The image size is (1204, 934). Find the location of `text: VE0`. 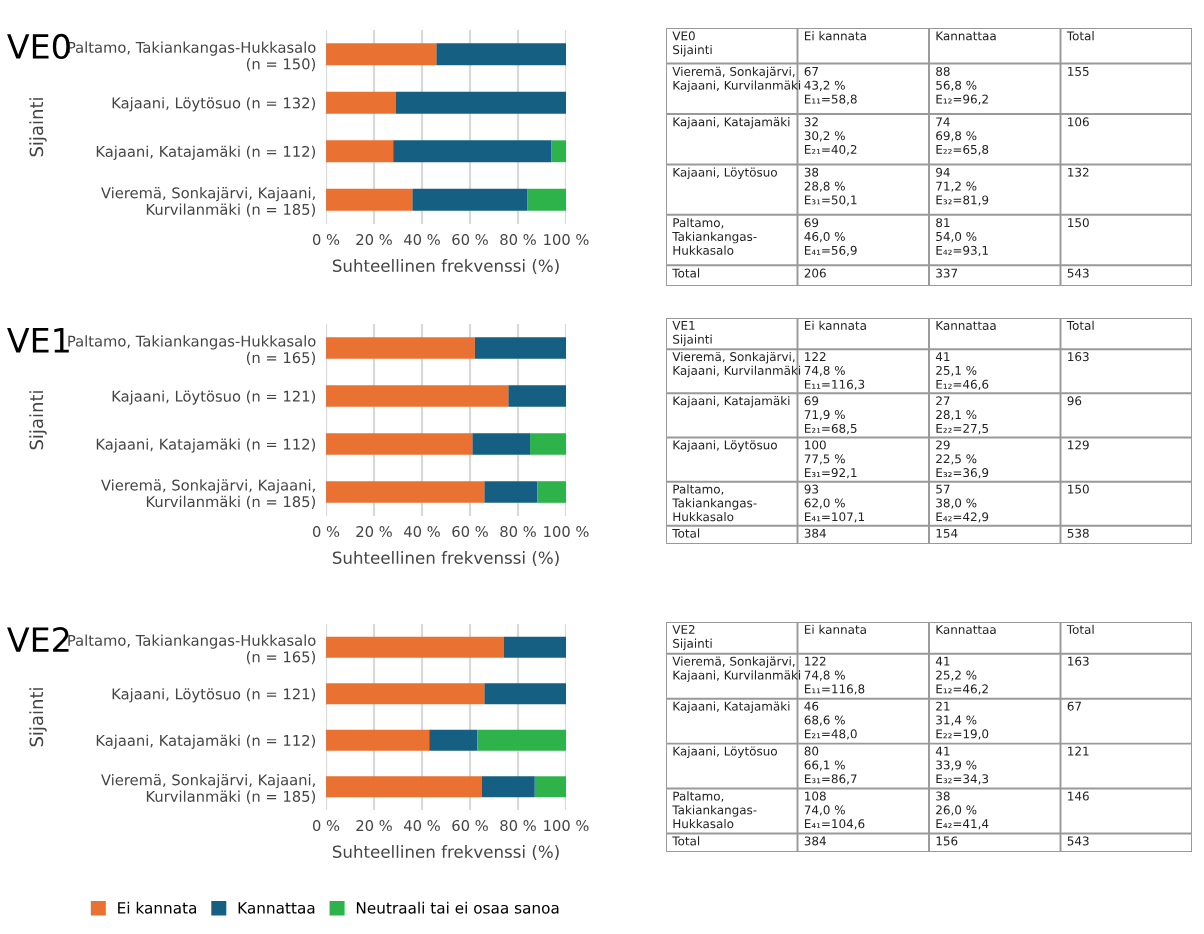

text: VE0 is located at coordinates (38, 46).